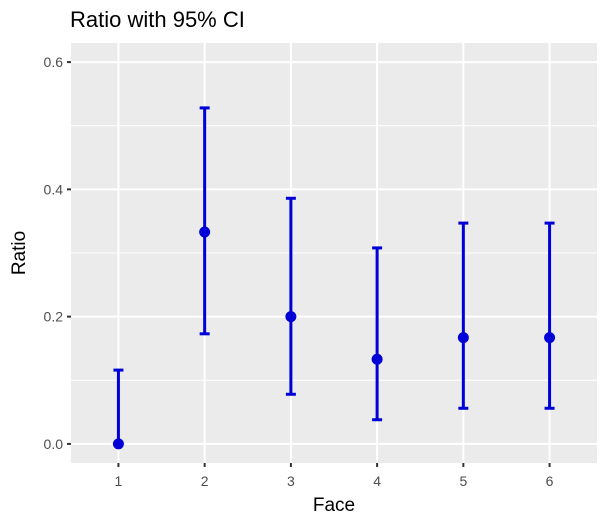 This screenshot has width=606, height=526. Describe the element at coordinates (157, 19) in the screenshot. I see `chart-title: Ratio with 95% CI` at that location.